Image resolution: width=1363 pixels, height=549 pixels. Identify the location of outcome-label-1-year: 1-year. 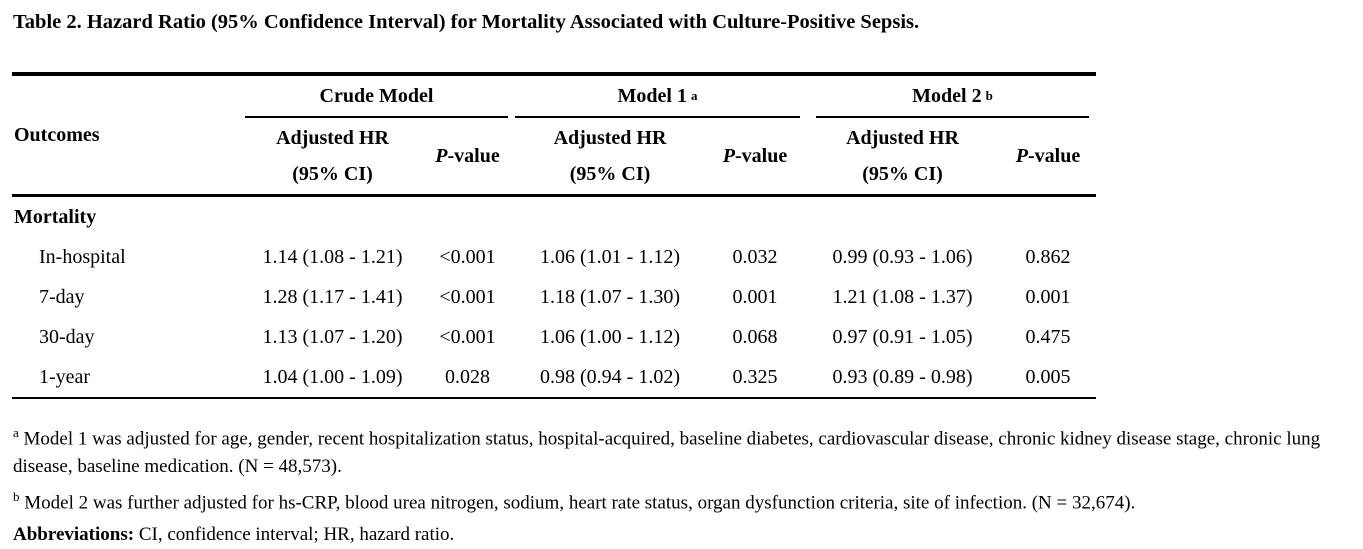
(65, 376).